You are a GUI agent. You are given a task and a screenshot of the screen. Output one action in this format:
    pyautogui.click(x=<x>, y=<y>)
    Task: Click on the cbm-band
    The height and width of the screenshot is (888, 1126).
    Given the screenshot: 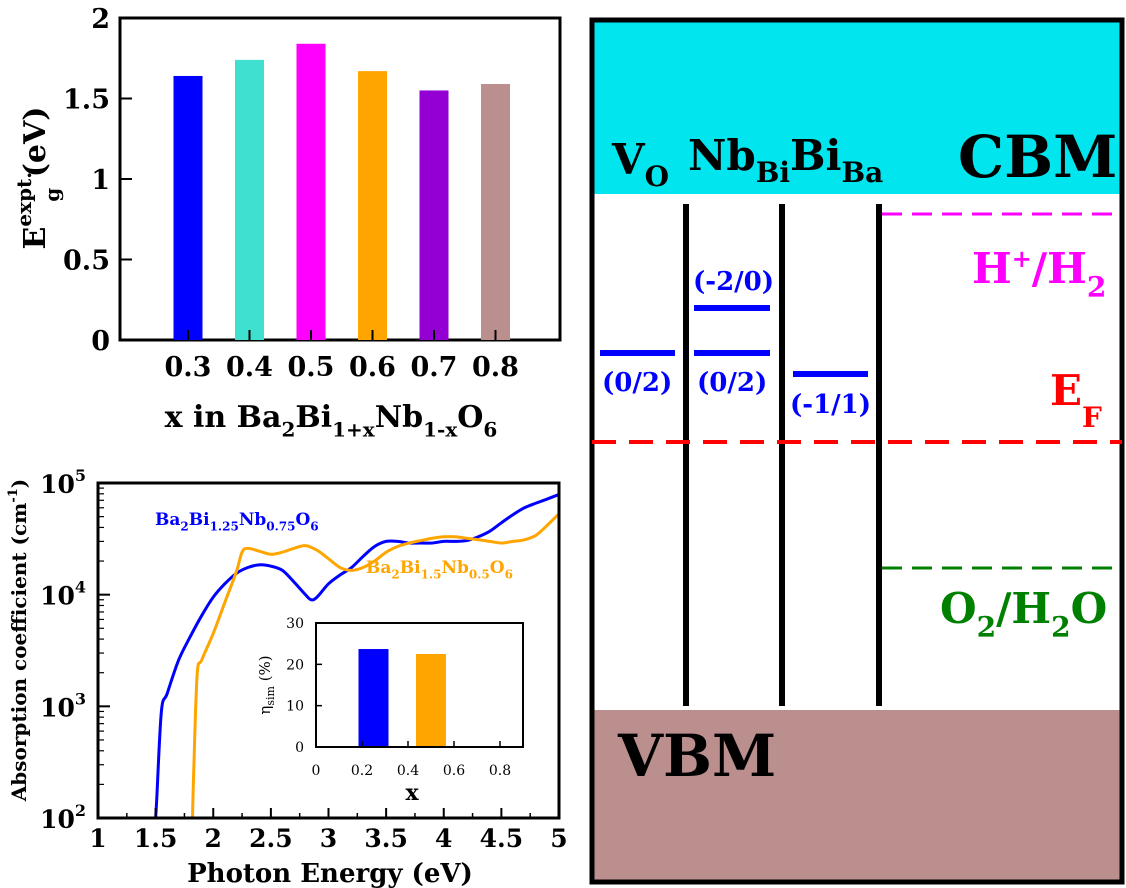 What is the action you would take?
    pyautogui.click(x=857, y=107)
    